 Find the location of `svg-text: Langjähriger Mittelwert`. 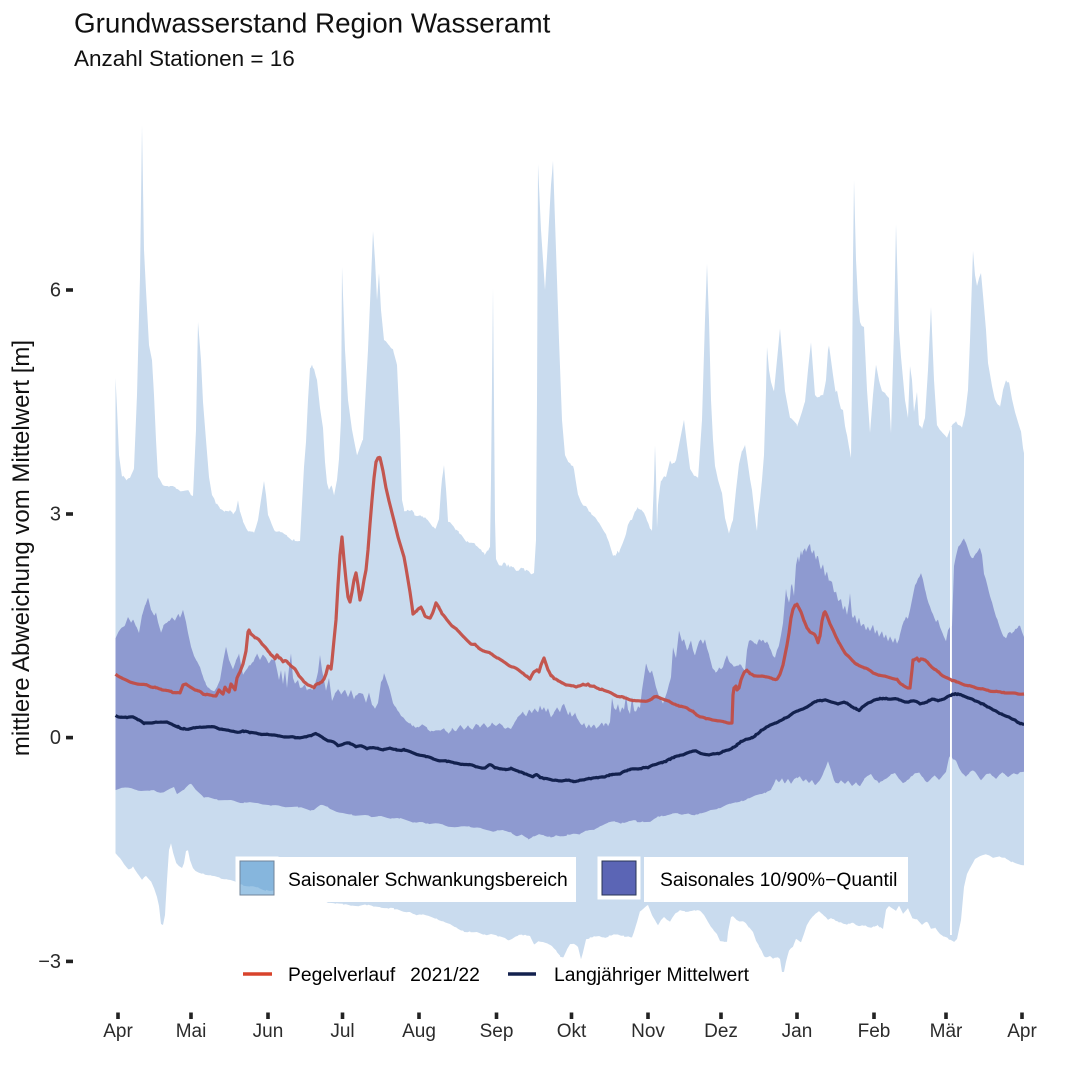

svg-text: Langjähriger Mittelwert is located at coordinates (652, 975).